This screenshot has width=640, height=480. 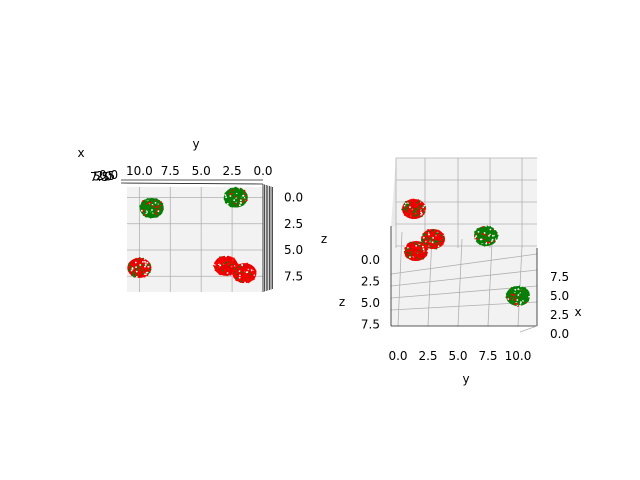 What do you see at coordinates (559, 315) in the screenshot?
I see `right-x-tick-label: 2.5` at bounding box center [559, 315].